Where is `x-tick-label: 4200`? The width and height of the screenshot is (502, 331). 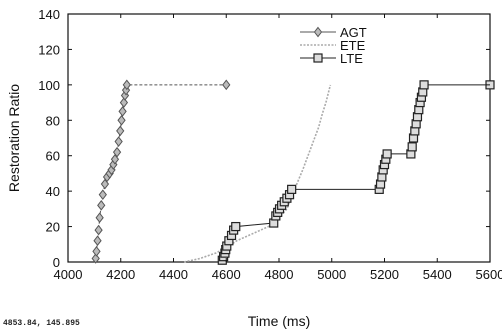
x-tick-label: 4200 is located at coordinates (120, 274).